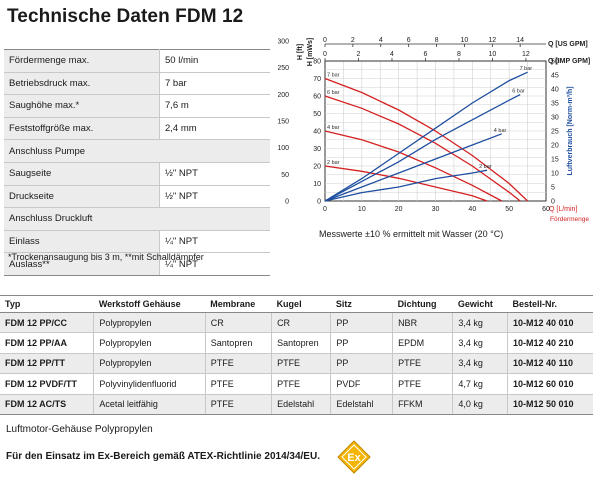 This screenshot has width=600, height=479. What do you see at coordinates (317, 114) in the screenshot?
I see `y-tick-label-mws: 50` at bounding box center [317, 114].